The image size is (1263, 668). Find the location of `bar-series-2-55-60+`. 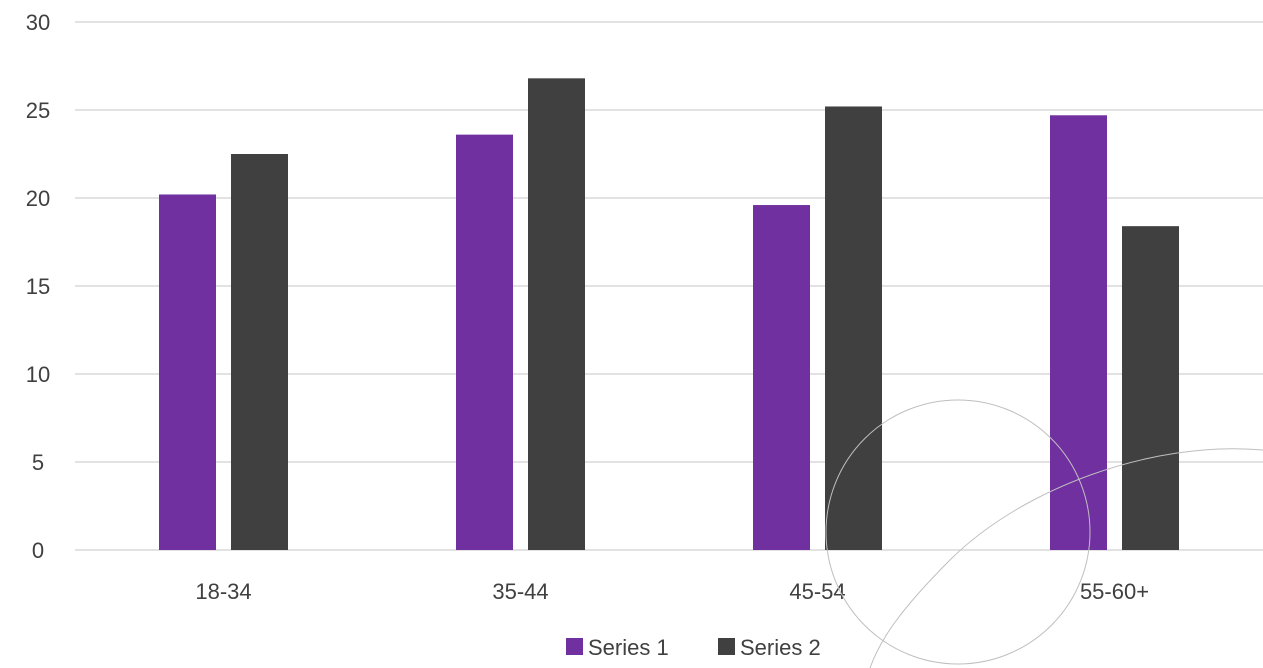

bar-series-2-55-60+ is located at coordinates (1150, 388).